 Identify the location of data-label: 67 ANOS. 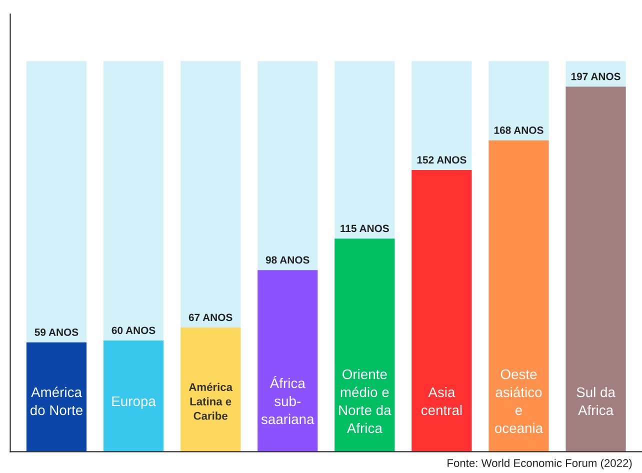
(210, 318).